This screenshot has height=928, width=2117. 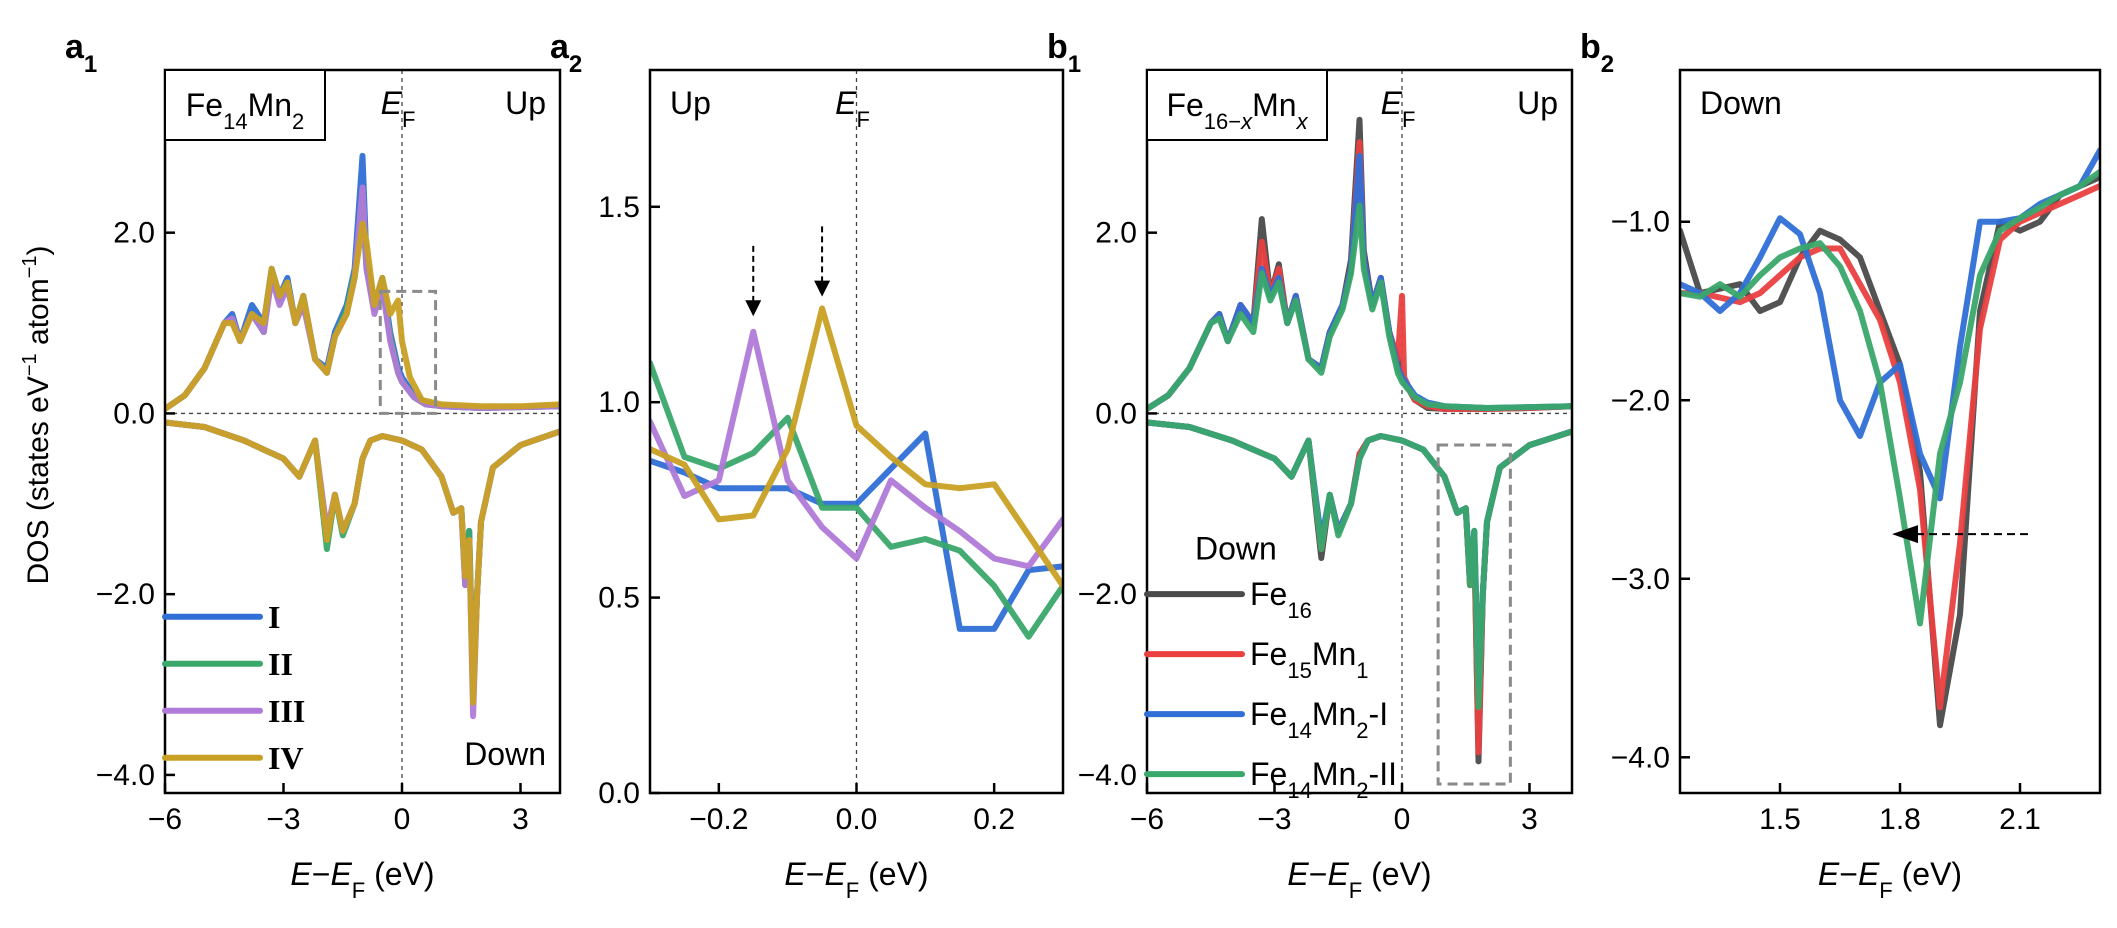 I want to click on y-tick-label: −3.0, so click(x=1640, y=579).